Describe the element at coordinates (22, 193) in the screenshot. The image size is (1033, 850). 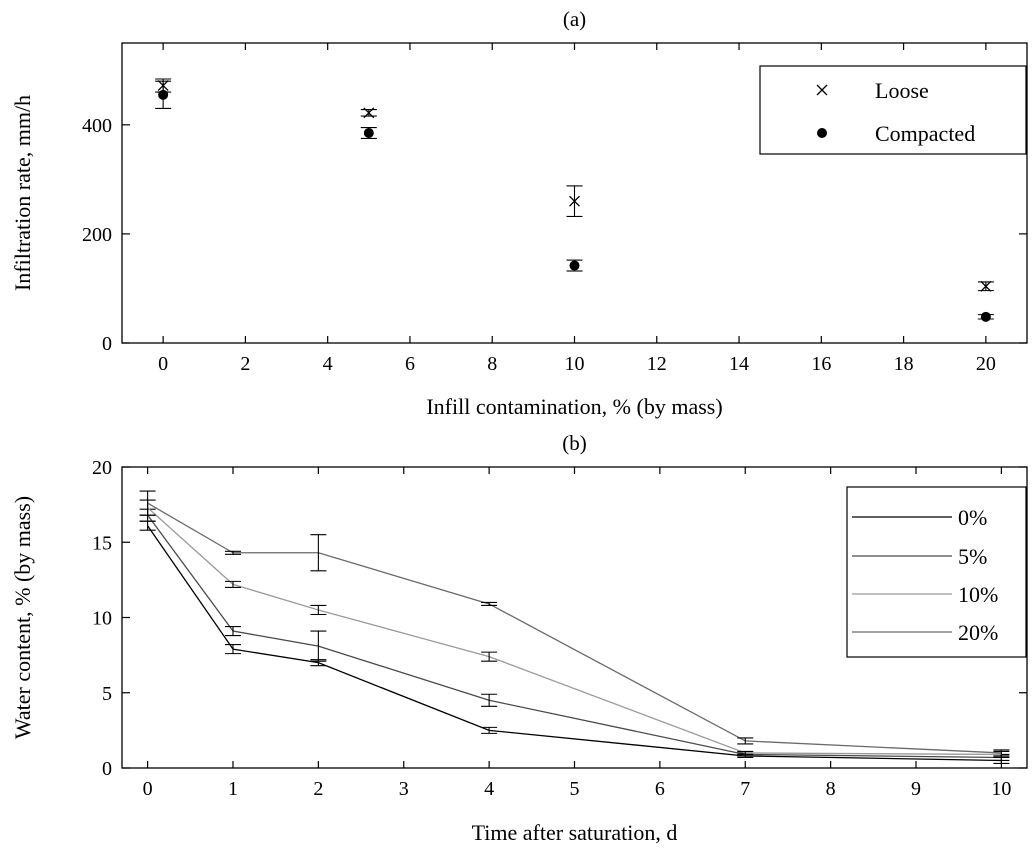
I see `y-axis-label: Infiltration rate, mm/h` at that location.